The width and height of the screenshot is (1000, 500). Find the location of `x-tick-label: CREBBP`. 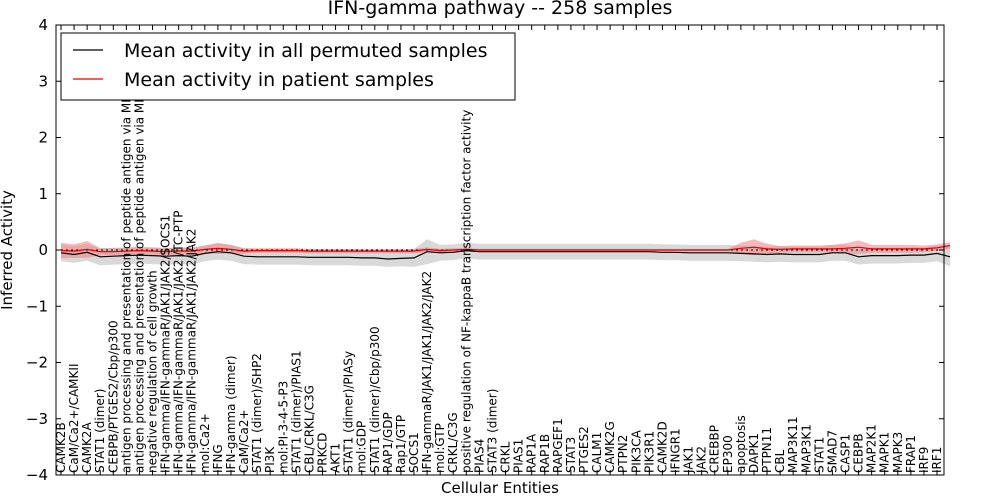

x-tick-label: CREBBP is located at coordinates (715, 449).